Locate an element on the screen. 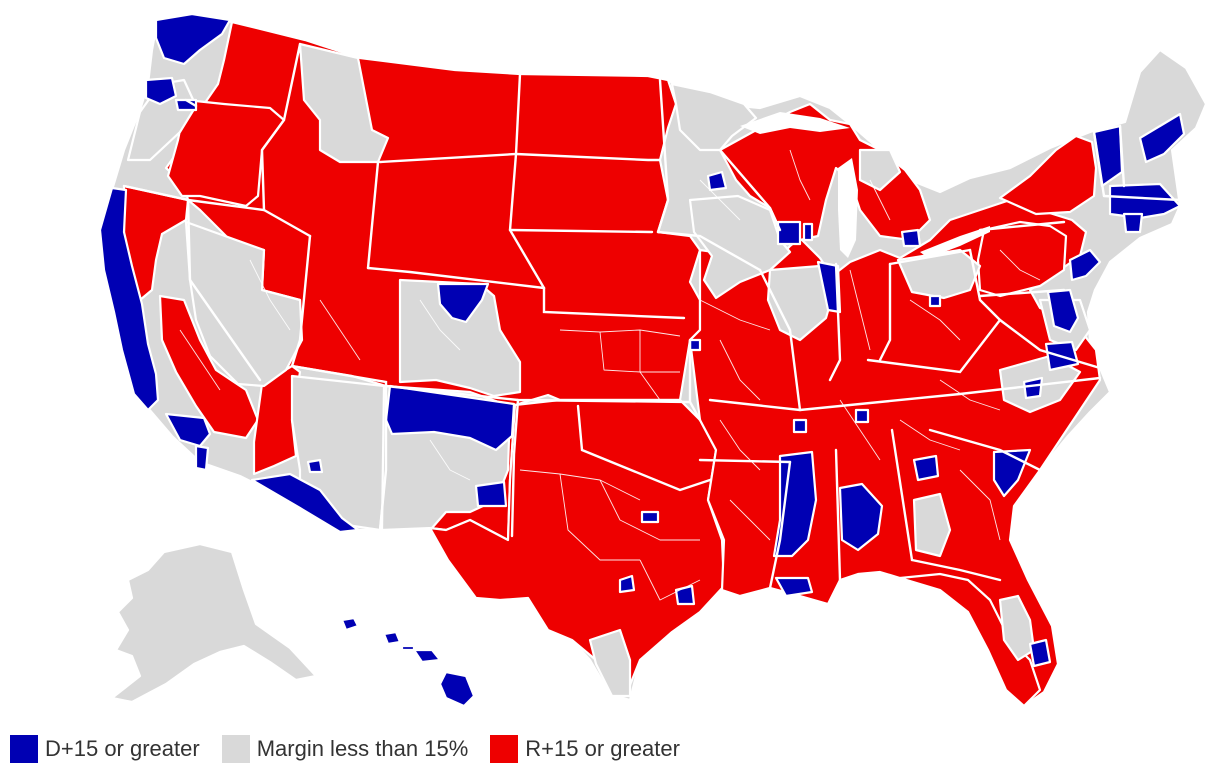 The image size is (1220, 778). dem-sw-ut is located at coordinates (463, 303).